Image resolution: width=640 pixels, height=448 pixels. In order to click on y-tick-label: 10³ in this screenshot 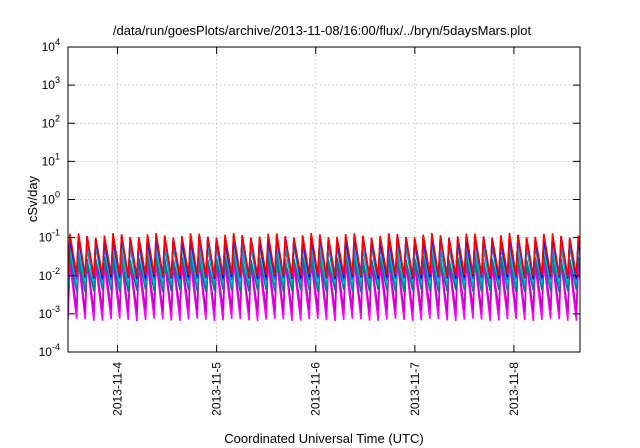, I will do `click(51, 83)`.